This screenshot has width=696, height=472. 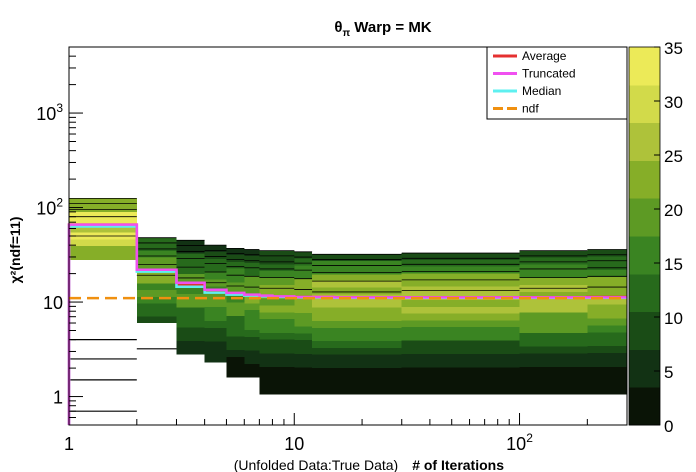 I want to click on legend-label-average: Average, so click(x=544, y=56).